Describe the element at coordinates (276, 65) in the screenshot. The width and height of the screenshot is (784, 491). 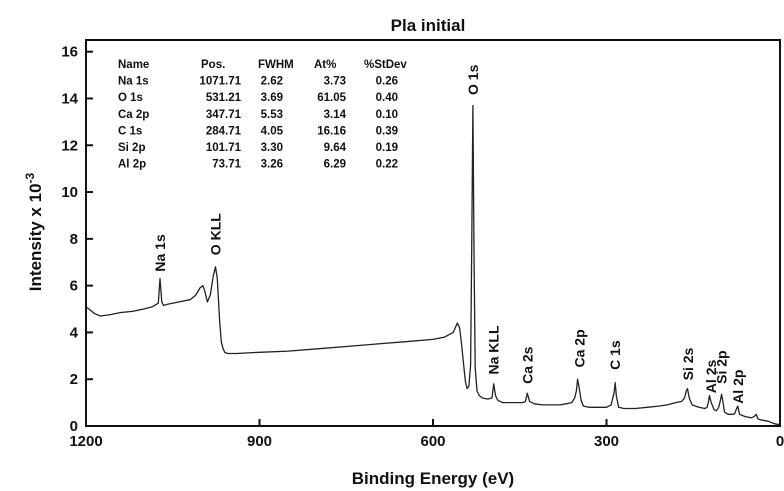
I see `table-header-cell: FWHM` at that location.